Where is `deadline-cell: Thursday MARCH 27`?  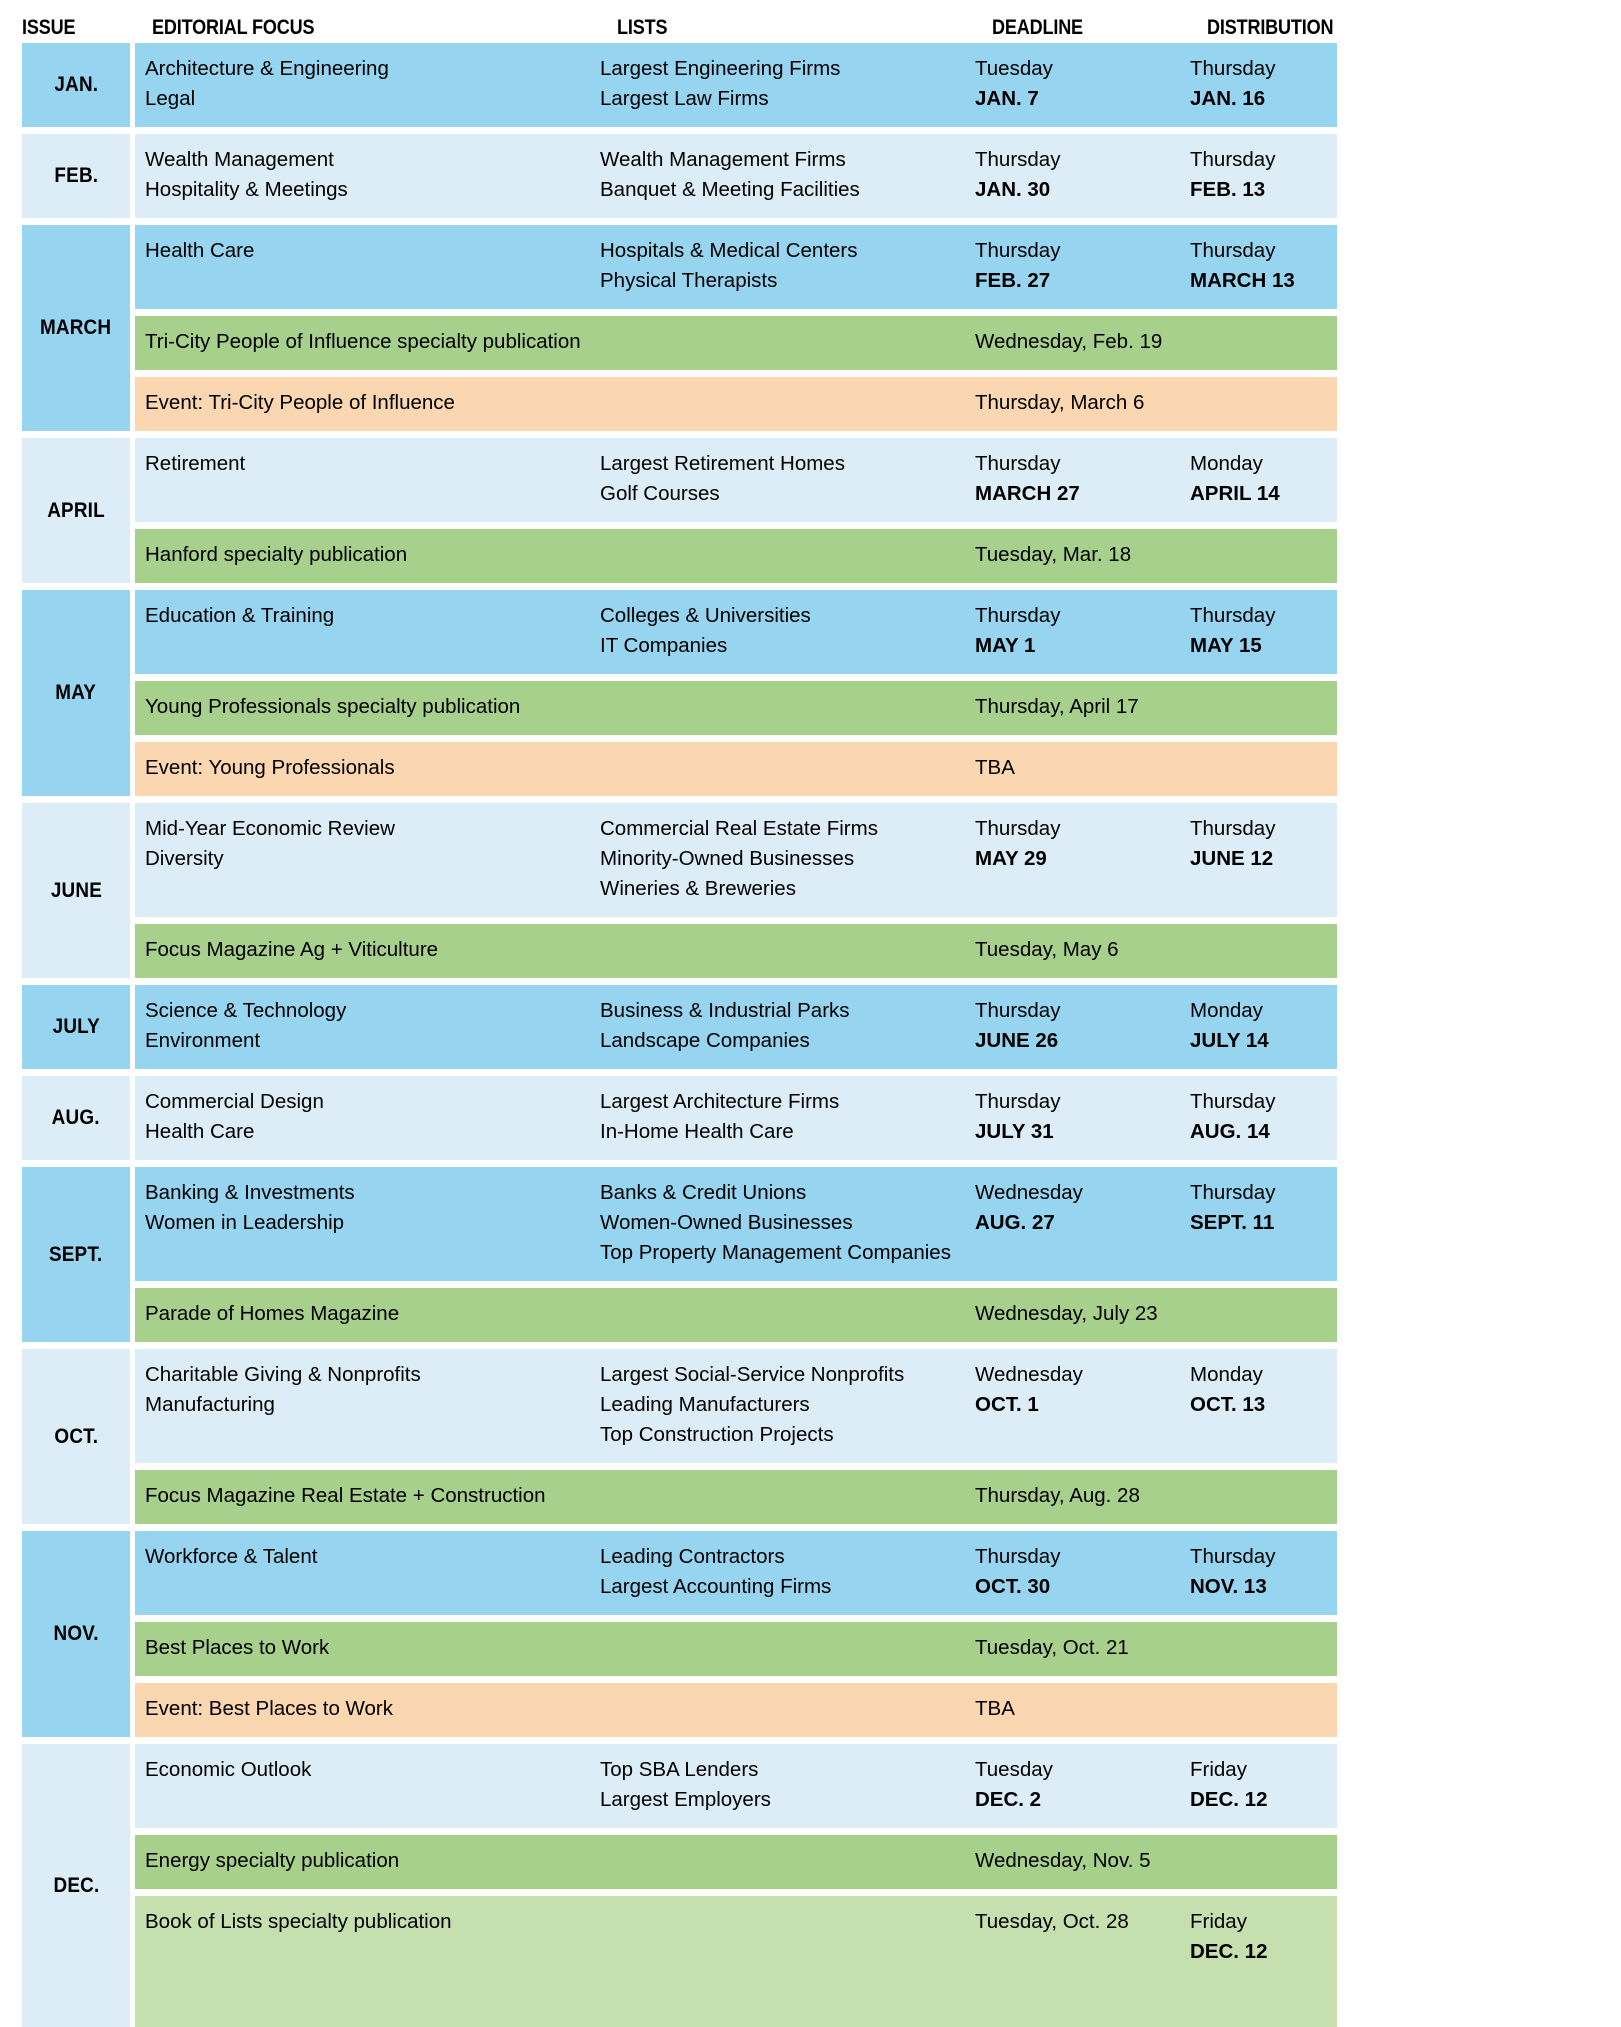 deadline-cell: Thursday MARCH 27 is located at coordinates (1082, 479).